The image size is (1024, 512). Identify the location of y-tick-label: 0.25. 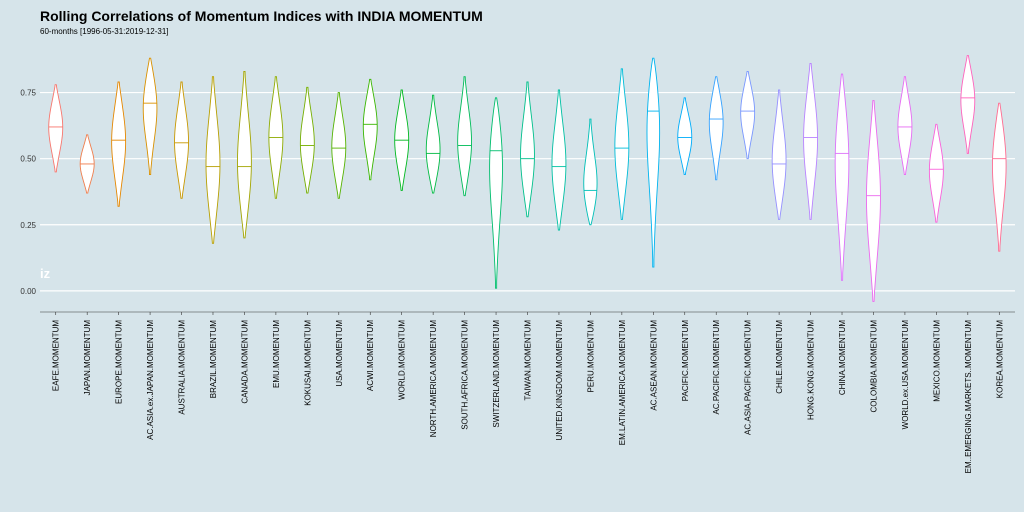
(28, 225).